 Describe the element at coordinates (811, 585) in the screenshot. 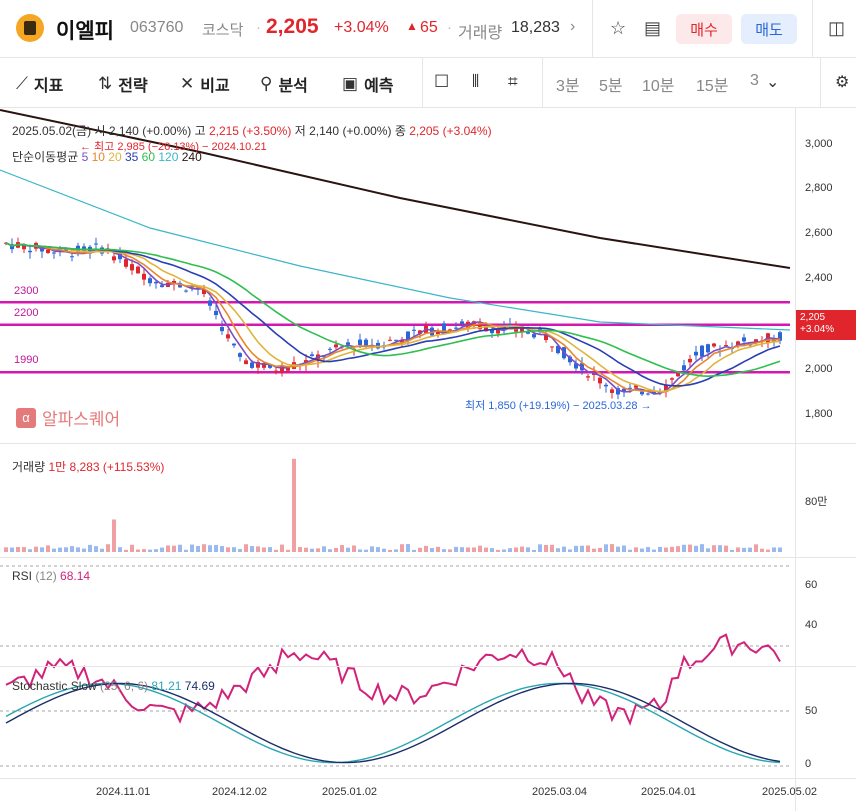

I see `rsi-tick: 60` at that location.